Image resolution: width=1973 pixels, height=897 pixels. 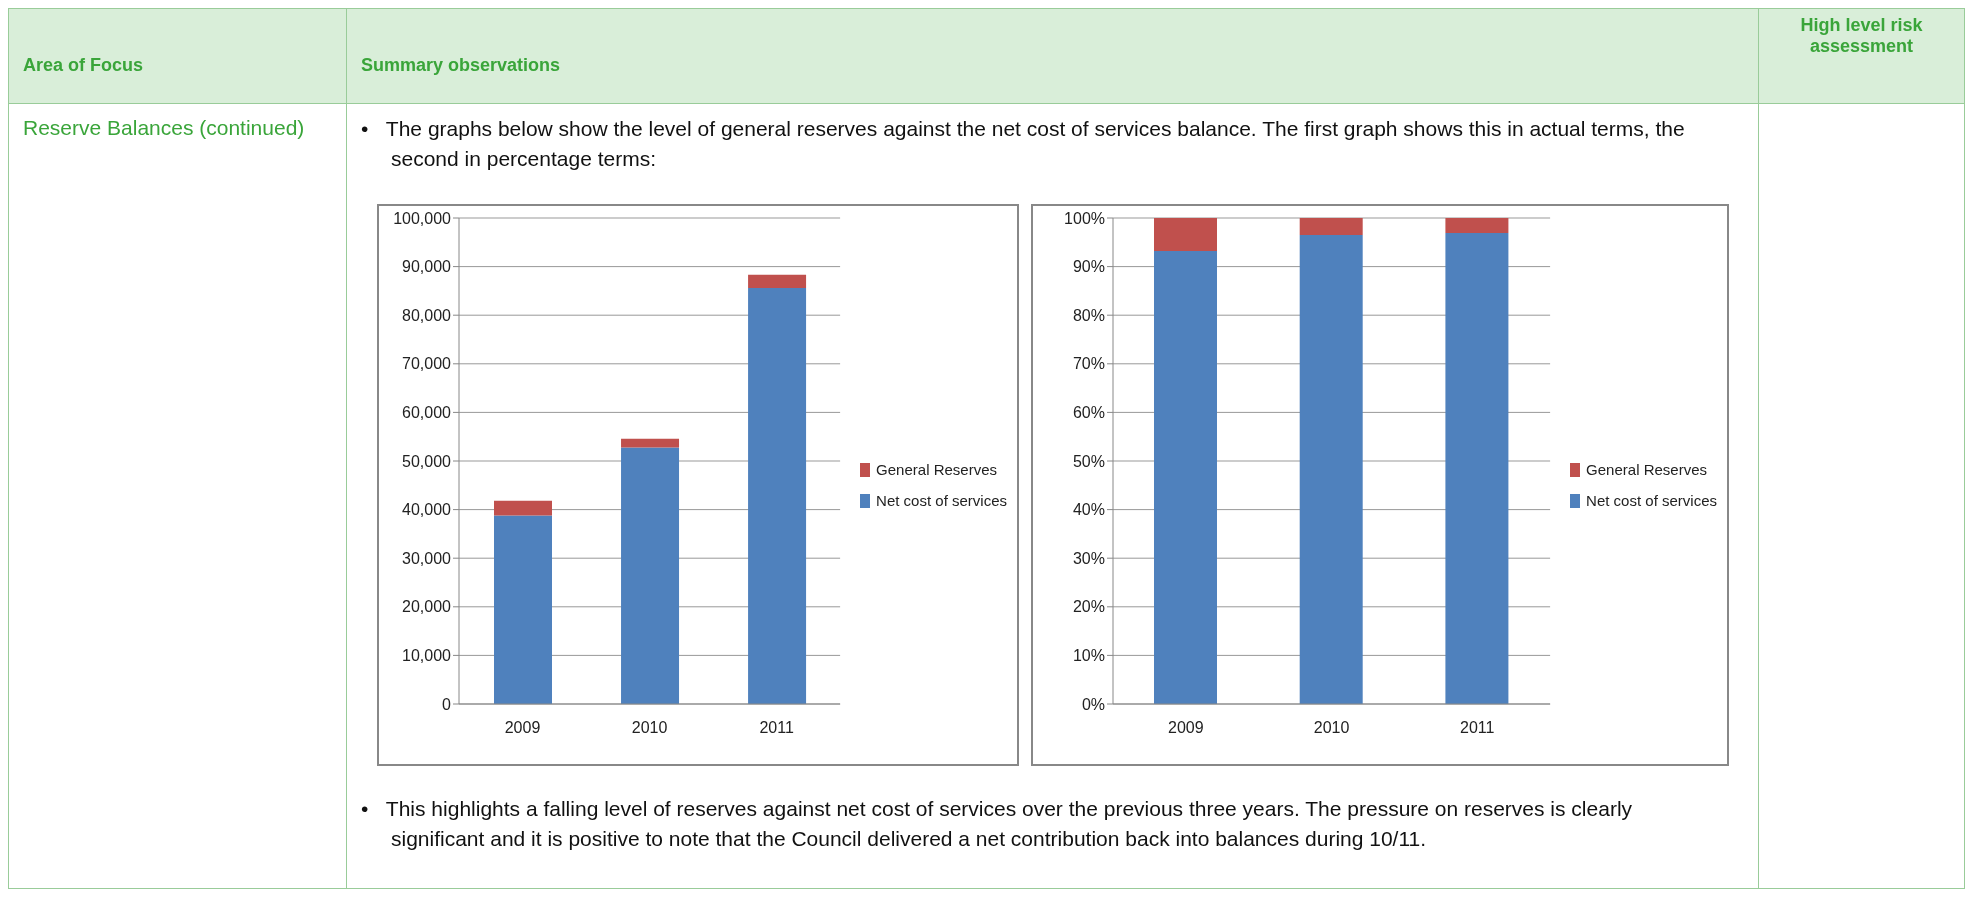 I want to click on y-tick-label: 60%, so click(x=1088, y=413).